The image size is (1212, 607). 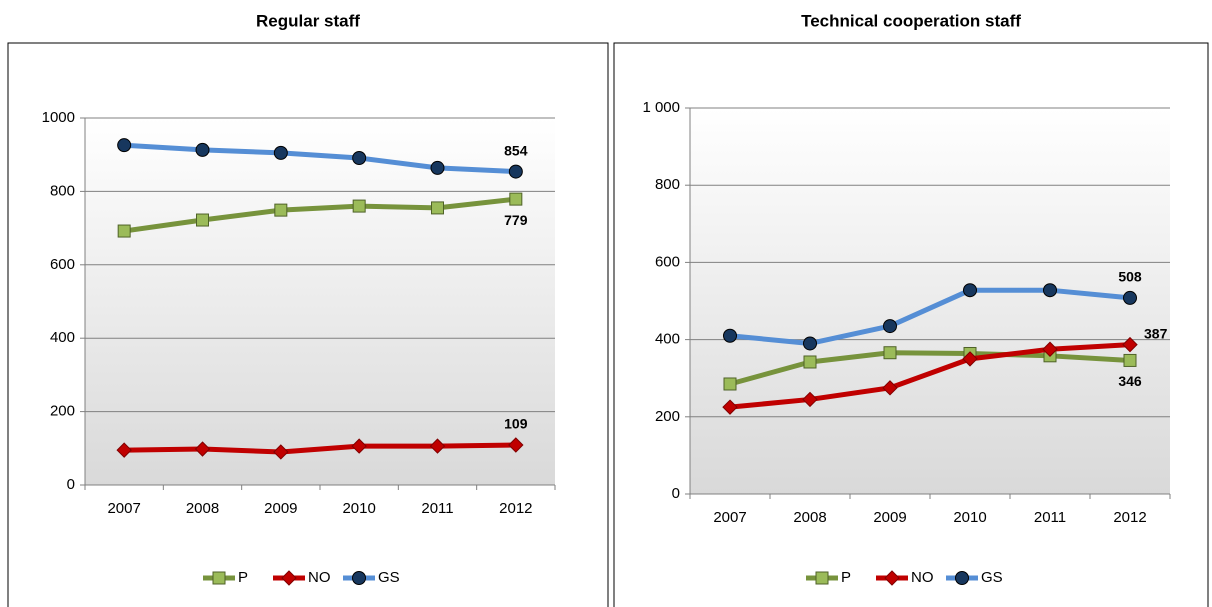 I want to click on value-label: 508, so click(x=1130, y=277).